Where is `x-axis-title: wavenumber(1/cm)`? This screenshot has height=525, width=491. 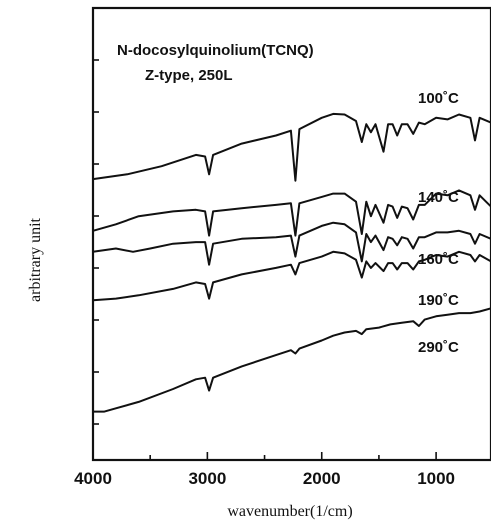 x-axis-title: wavenumber(1/cm) is located at coordinates (289, 511).